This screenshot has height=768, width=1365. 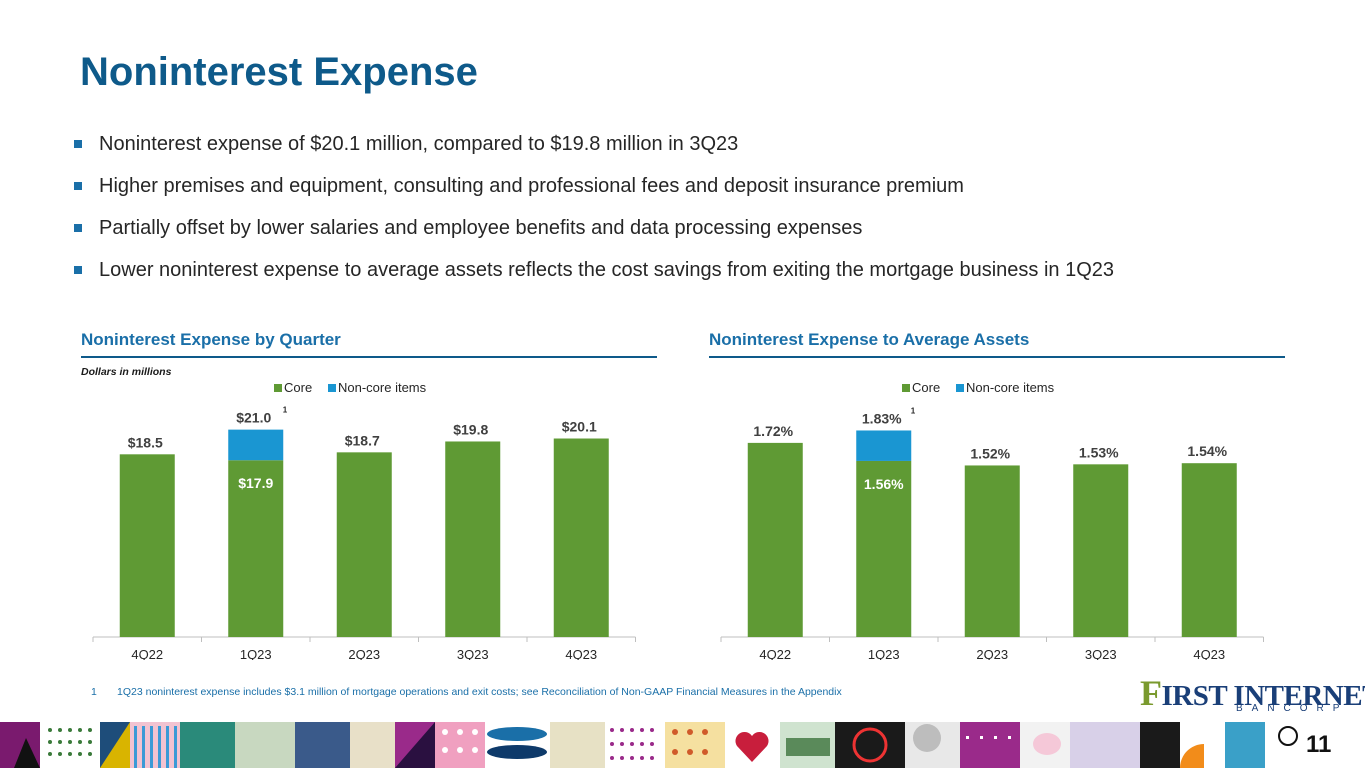 I want to click on data-label: $20.1, so click(x=579, y=427).